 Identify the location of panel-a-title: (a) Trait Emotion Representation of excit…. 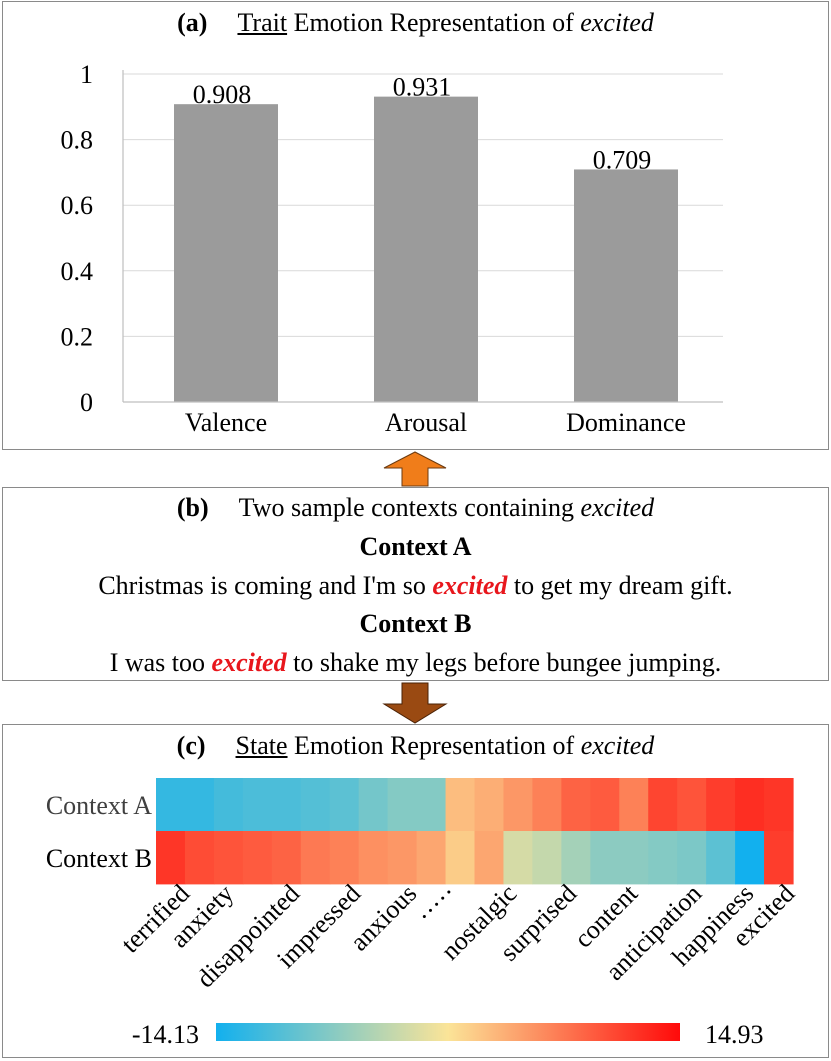
(415, 23).